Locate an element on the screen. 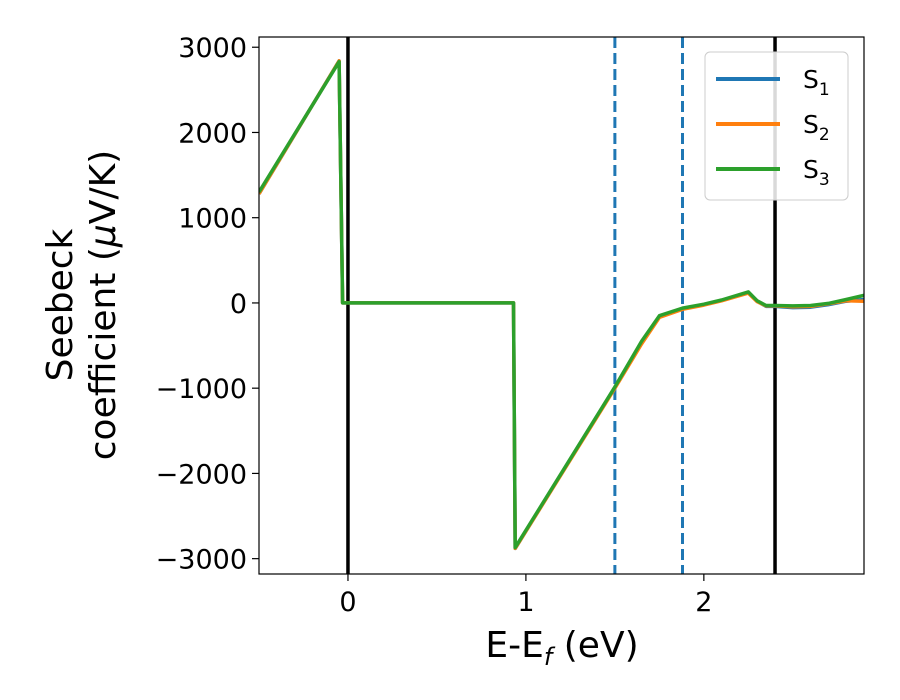 Image resolution: width=900 pixels, height=700 pixels. y-tick-label: 2000 is located at coordinates (212, 133).